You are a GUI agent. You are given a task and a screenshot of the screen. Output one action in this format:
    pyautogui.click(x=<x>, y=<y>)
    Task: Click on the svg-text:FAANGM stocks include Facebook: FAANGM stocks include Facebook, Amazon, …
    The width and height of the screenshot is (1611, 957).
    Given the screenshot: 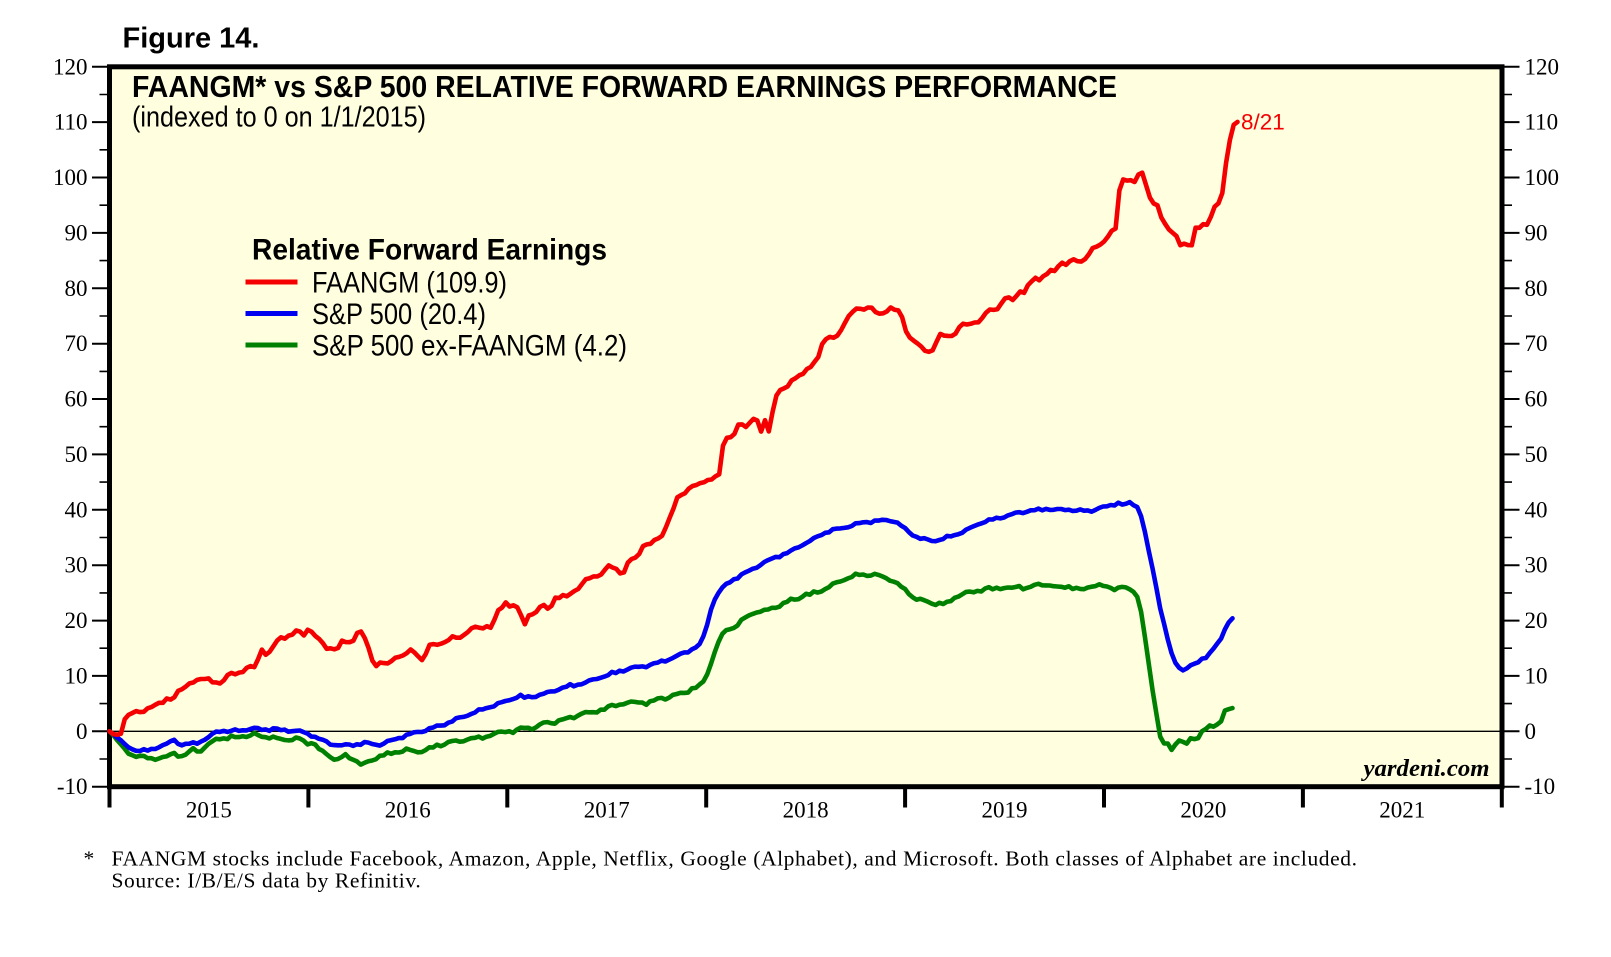 What is the action you would take?
    pyautogui.click(x=735, y=859)
    